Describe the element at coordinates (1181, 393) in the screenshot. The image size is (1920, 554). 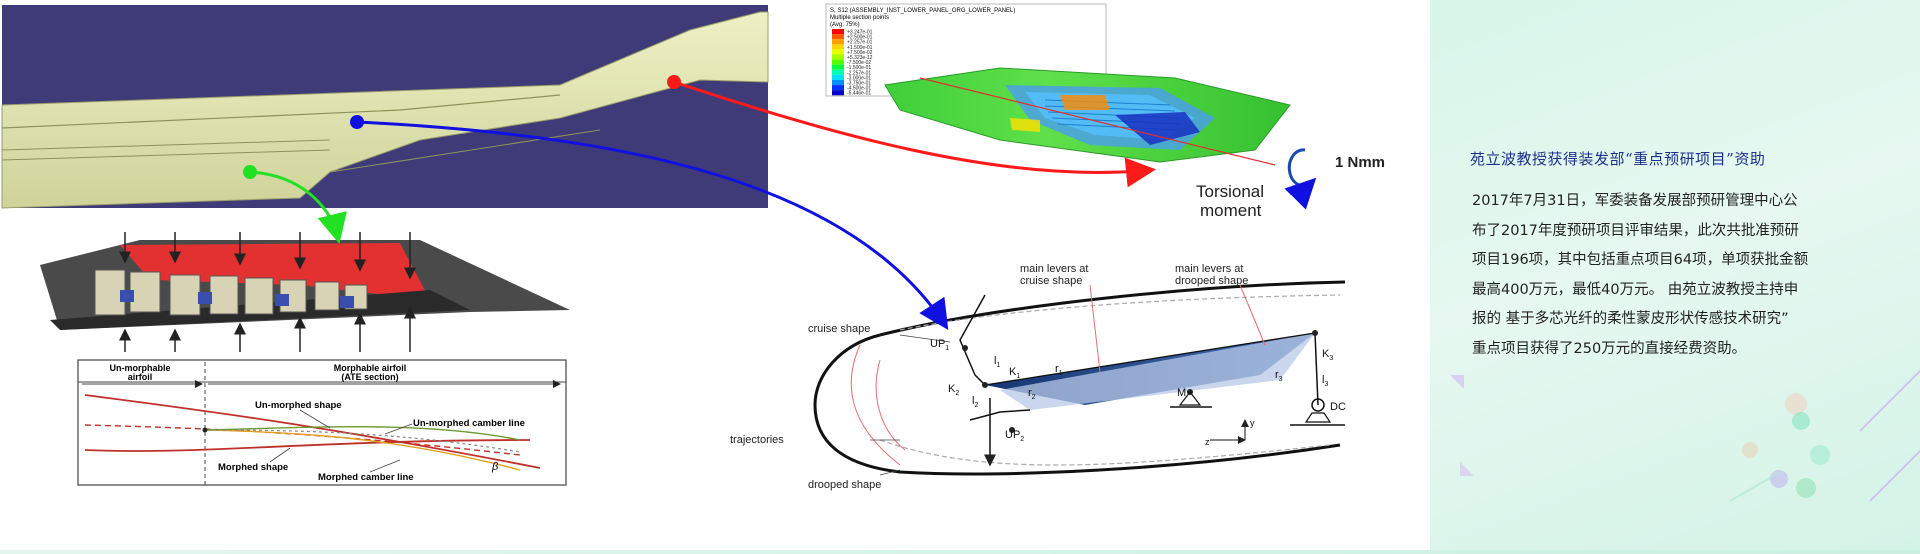
I see `label-m: M` at that location.